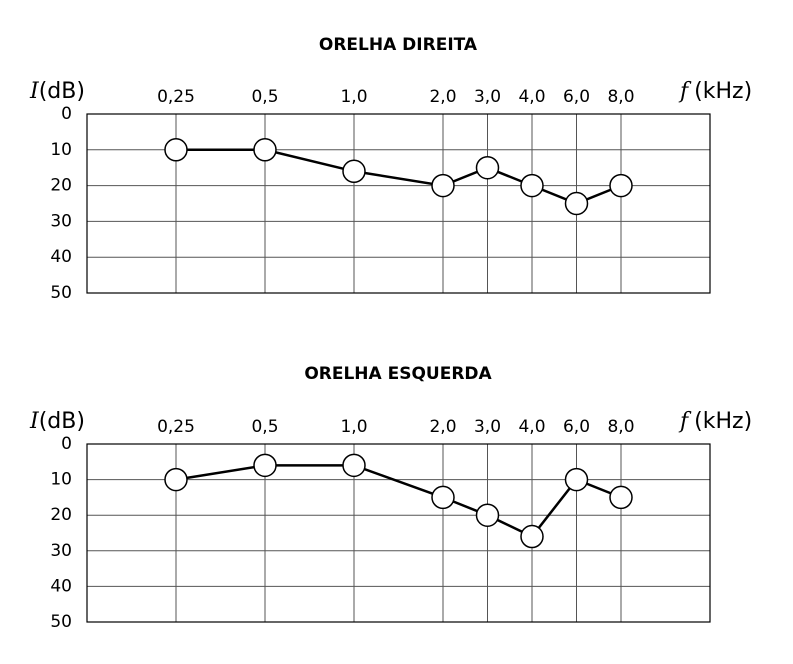 The height and width of the screenshot is (664, 793). I want to click on chart-title: ORELHA DIREITA, so click(398, 45).